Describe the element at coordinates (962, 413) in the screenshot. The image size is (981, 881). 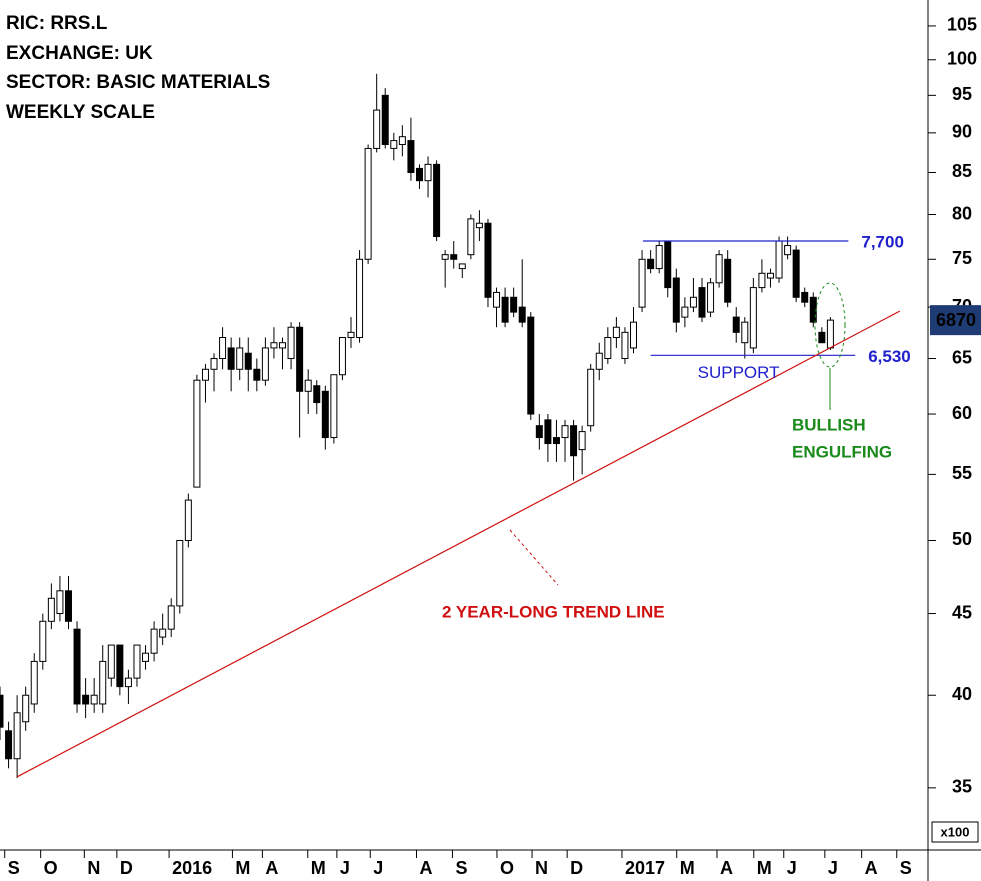
I see `y-tick-label: 60` at that location.